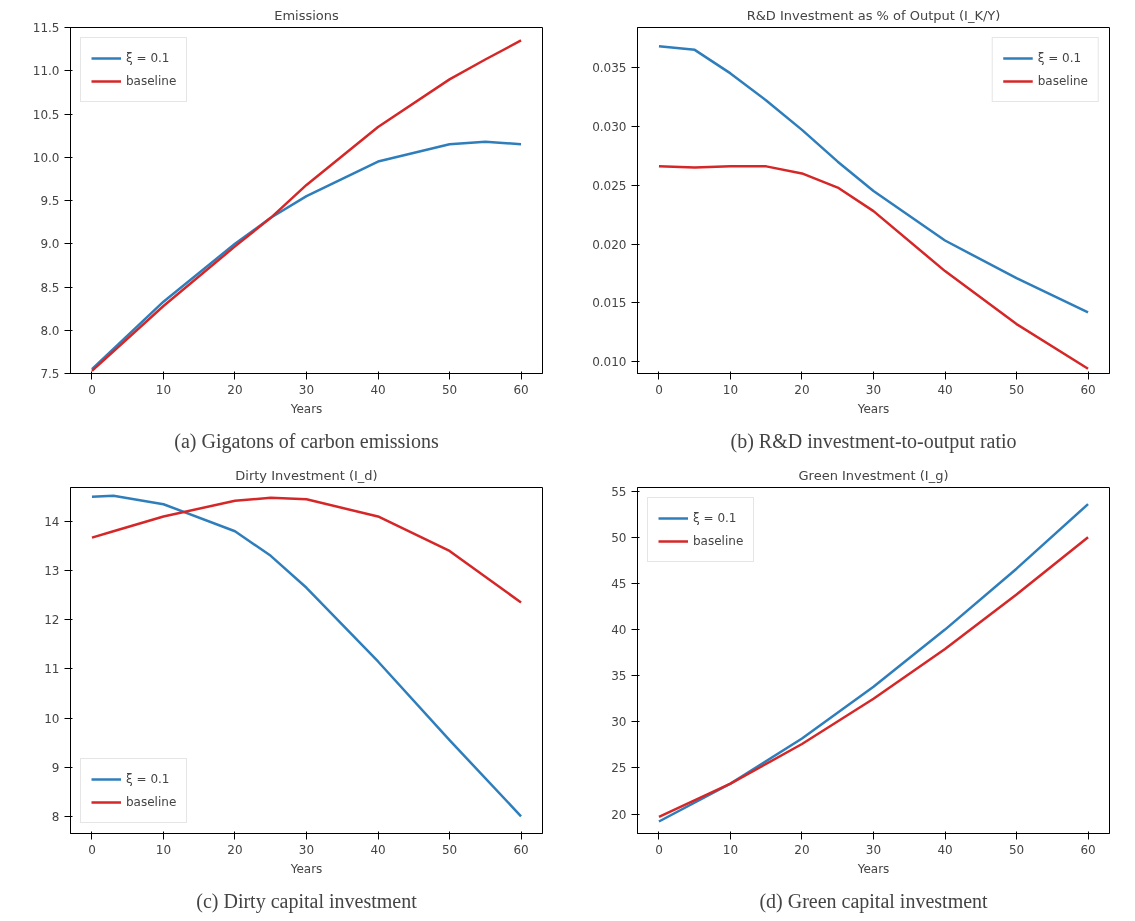 Image resolution: width=1135 pixels, height=921 pixels. Describe the element at coordinates (619, 768) in the screenshot. I see `y-tick-label: 25` at that location.